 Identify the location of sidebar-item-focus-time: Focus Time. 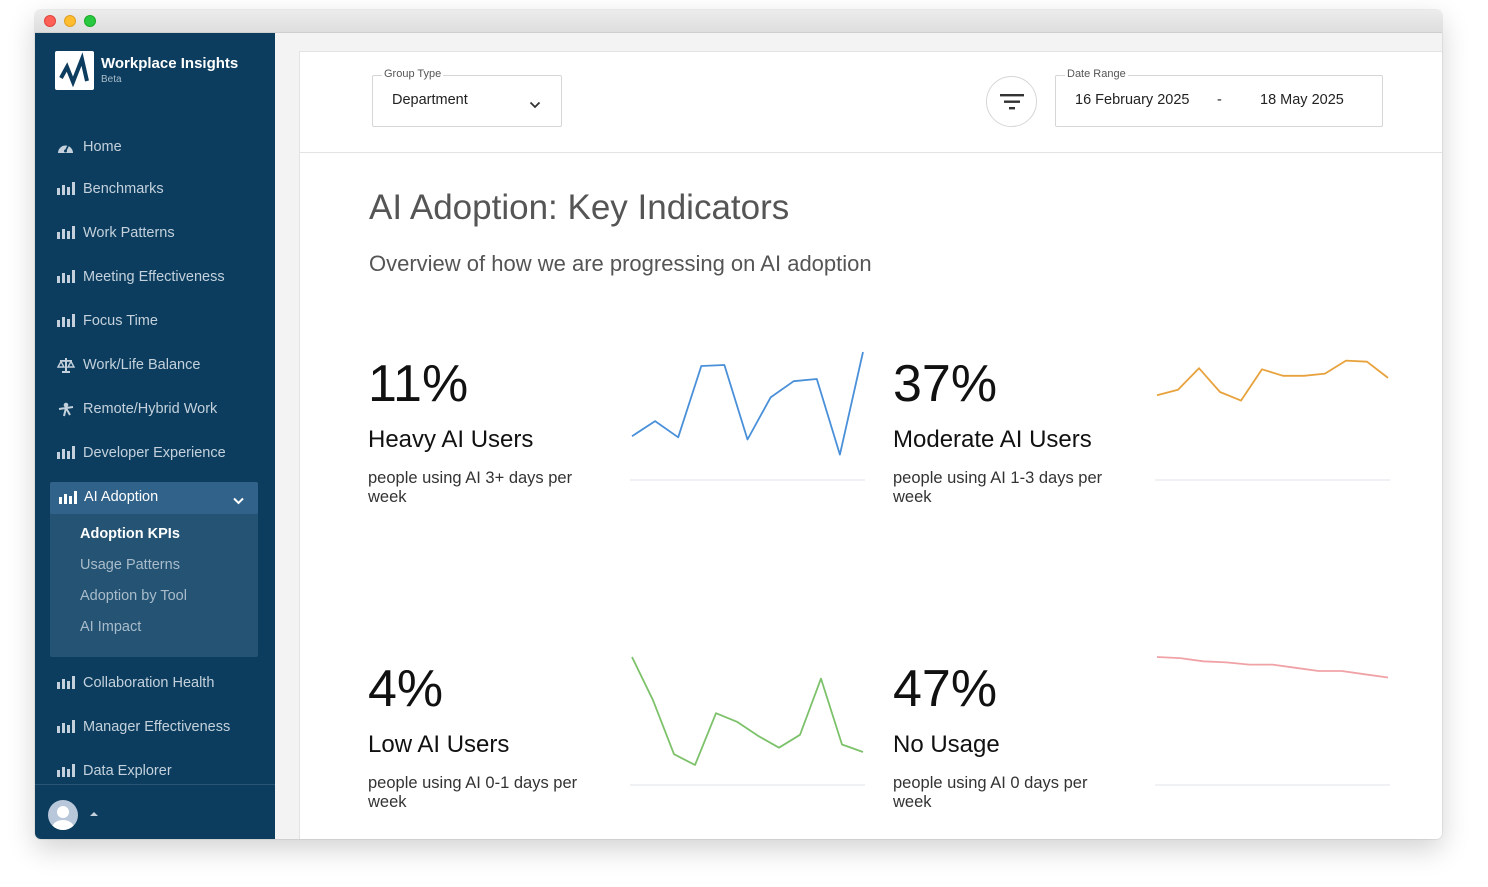
(107, 321).